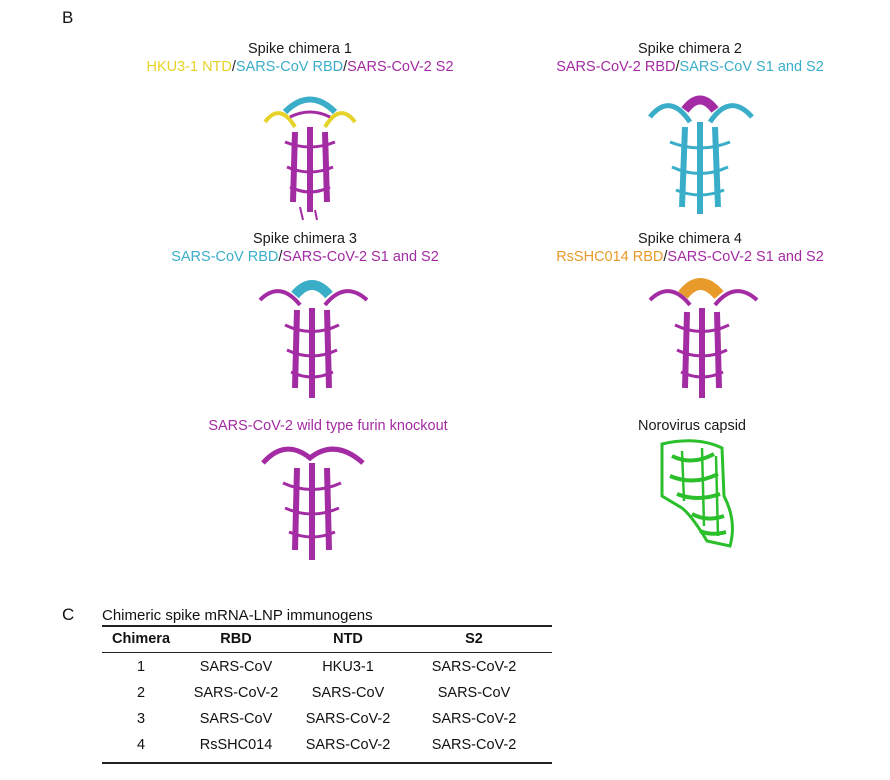  I want to click on spike-chimera-2-structure, so click(701, 154).